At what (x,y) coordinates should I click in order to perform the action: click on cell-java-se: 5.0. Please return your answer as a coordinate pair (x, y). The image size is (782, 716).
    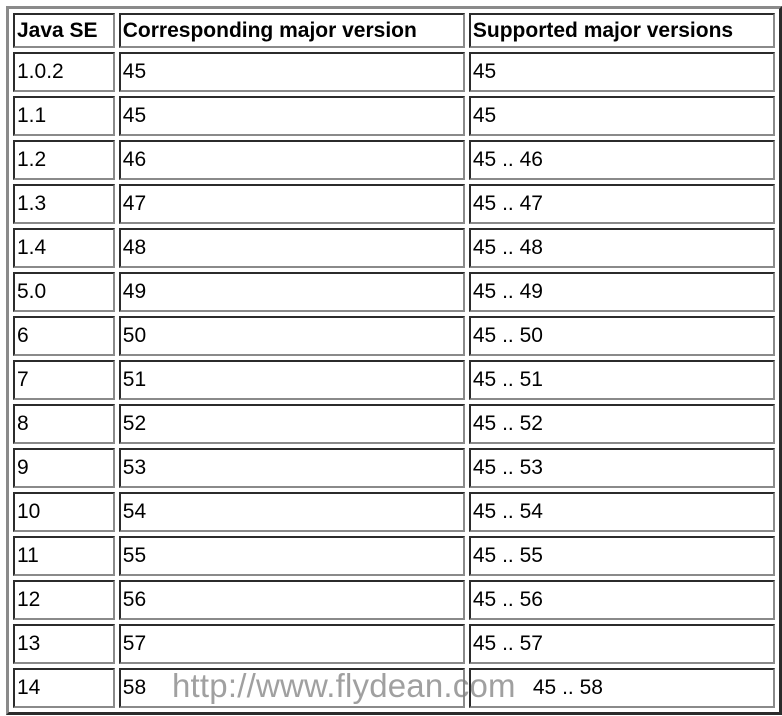
    Looking at the image, I should click on (64, 292).